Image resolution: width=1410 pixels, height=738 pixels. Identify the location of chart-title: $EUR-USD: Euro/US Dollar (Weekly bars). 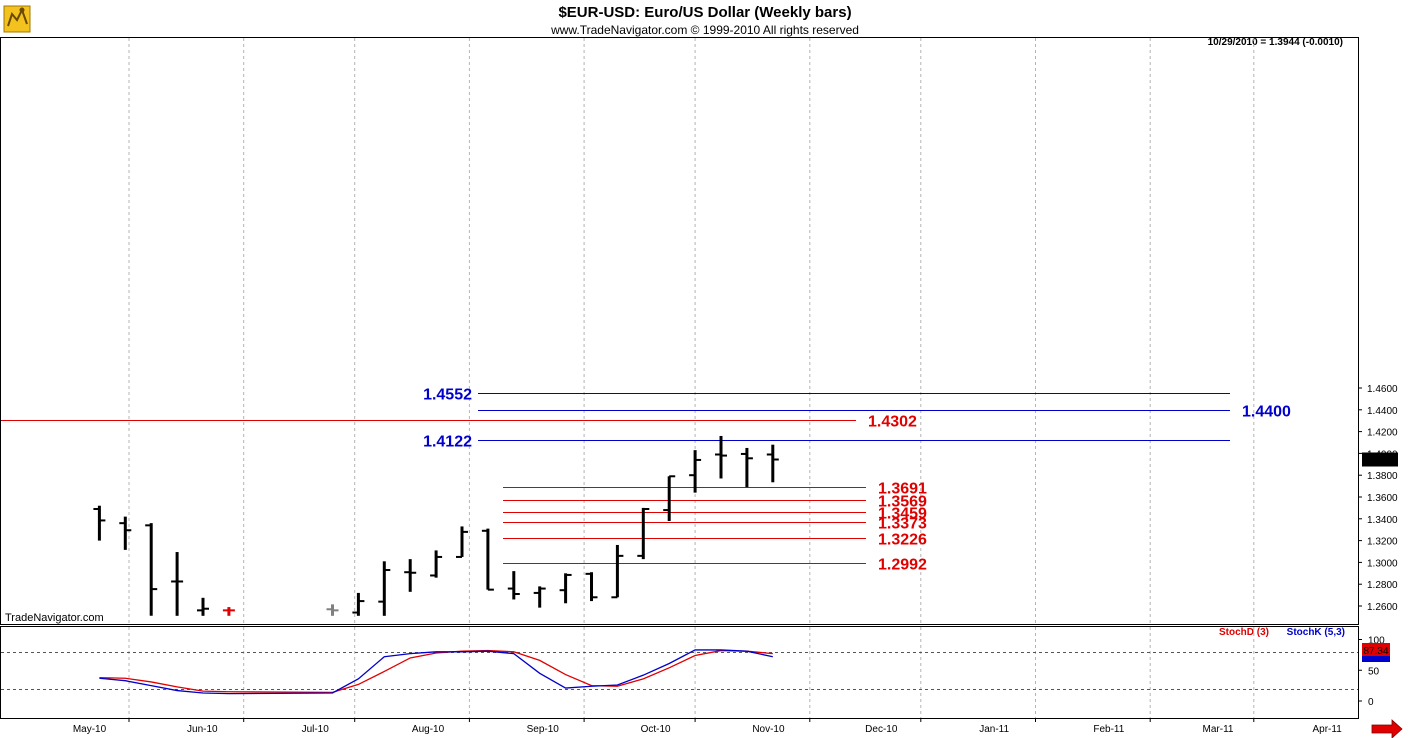
(704, 12).